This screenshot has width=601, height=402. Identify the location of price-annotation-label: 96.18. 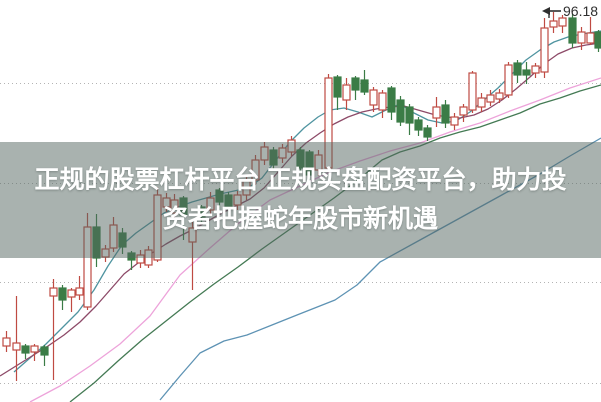
(581, 11).